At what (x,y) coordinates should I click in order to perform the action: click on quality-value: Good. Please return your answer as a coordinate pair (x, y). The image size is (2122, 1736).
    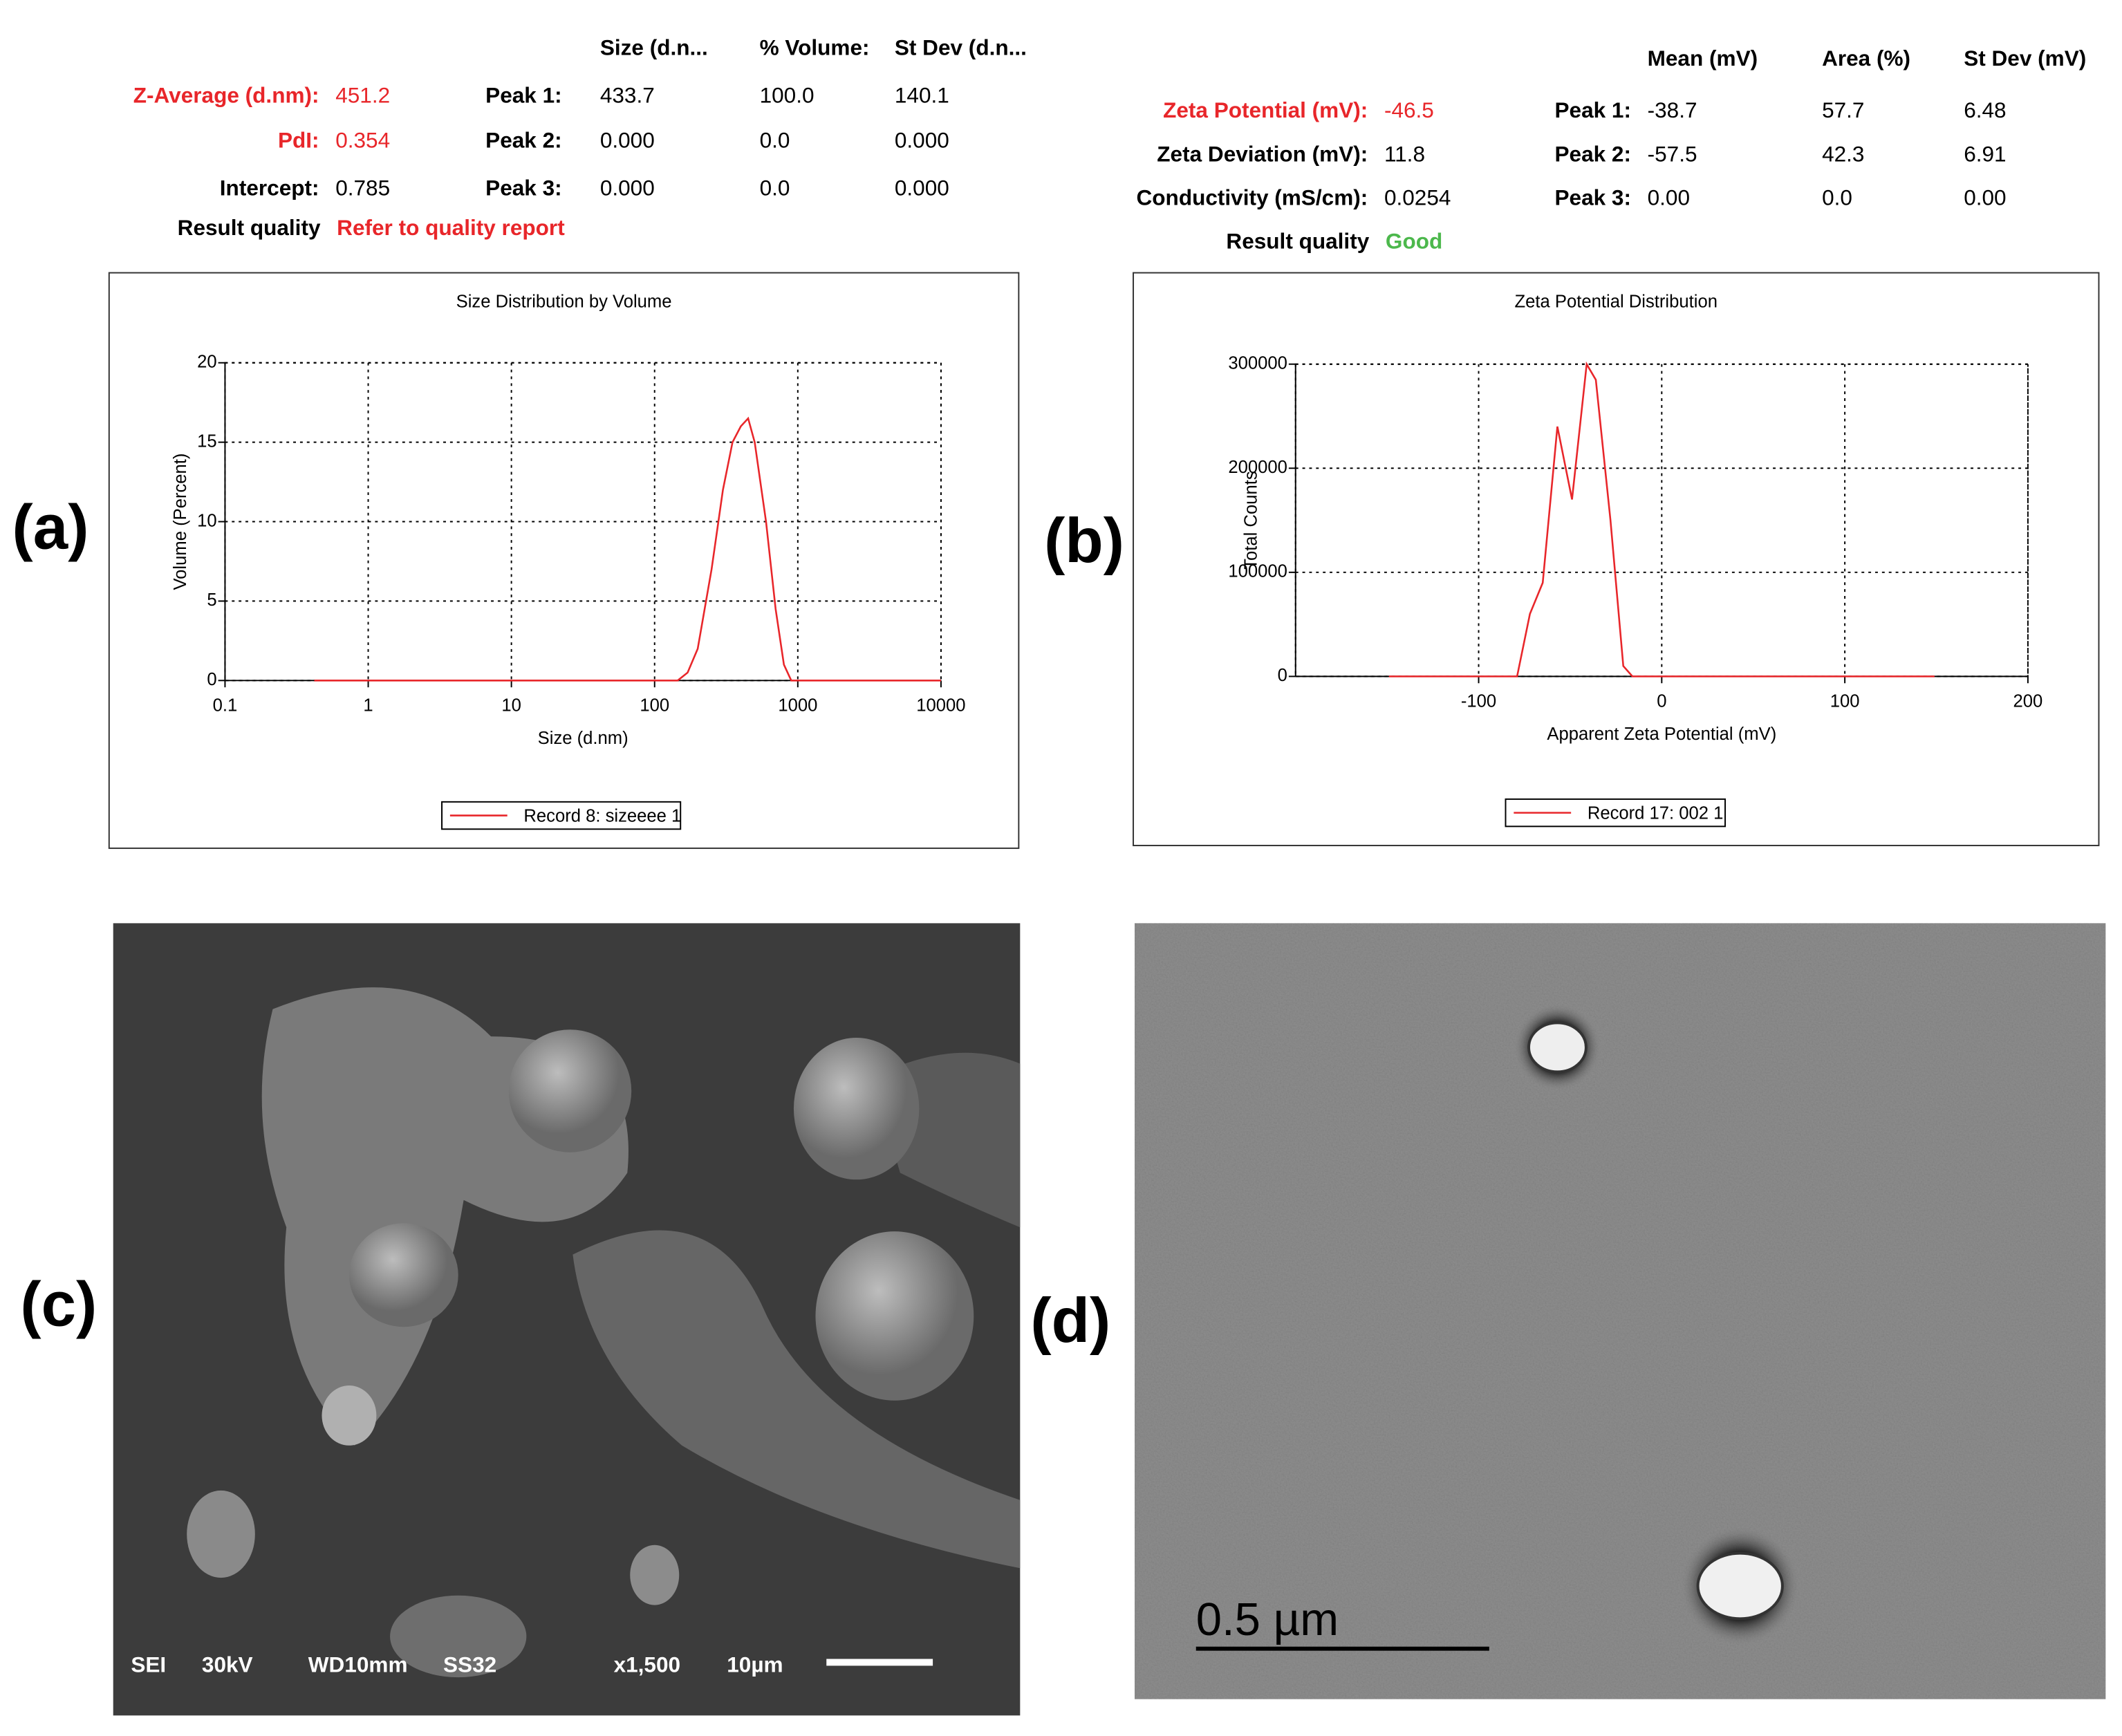
    Looking at the image, I should click on (1414, 240).